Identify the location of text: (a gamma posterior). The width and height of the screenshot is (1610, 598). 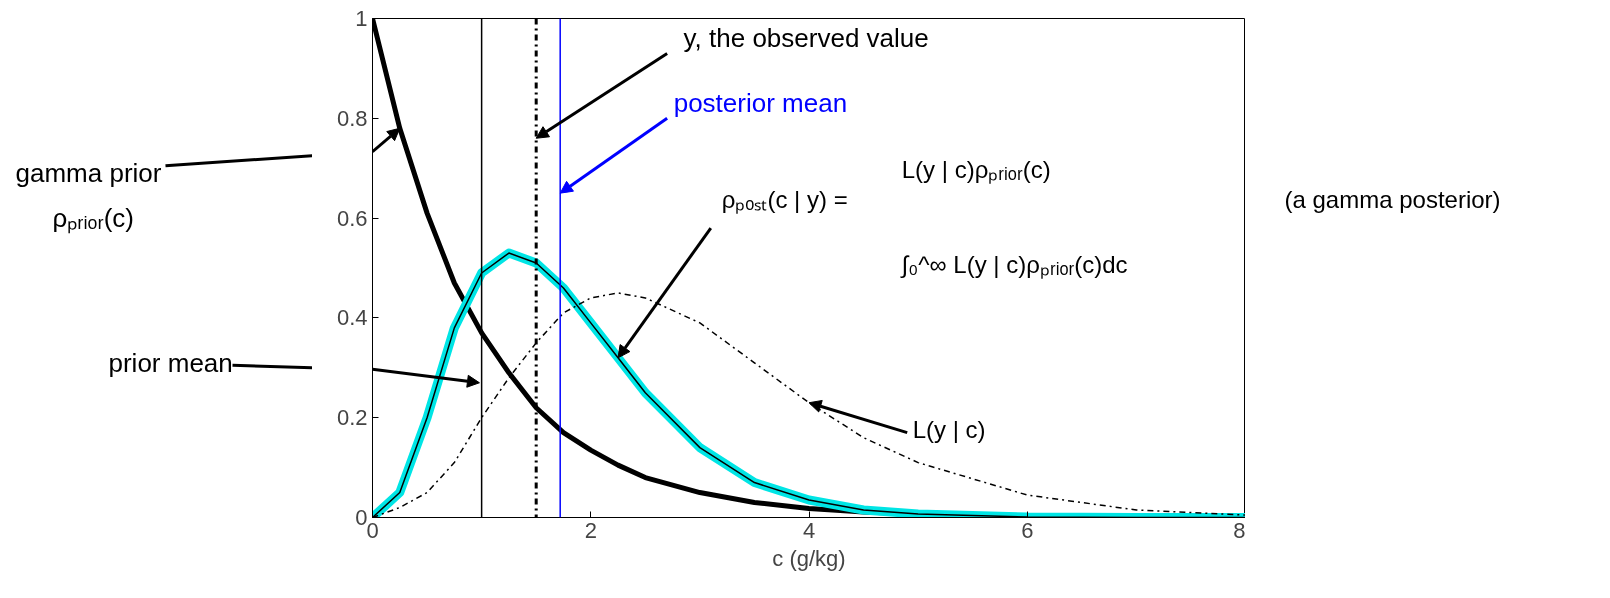
(1392, 200).